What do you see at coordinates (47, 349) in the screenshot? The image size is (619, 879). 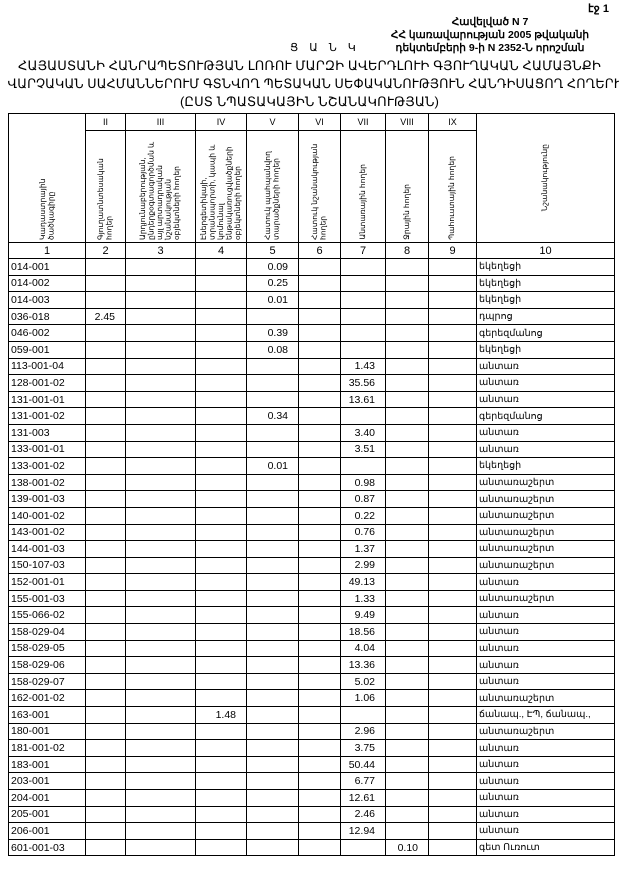 I see `cadastral-code: 059-001` at bounding box center [47, 349].